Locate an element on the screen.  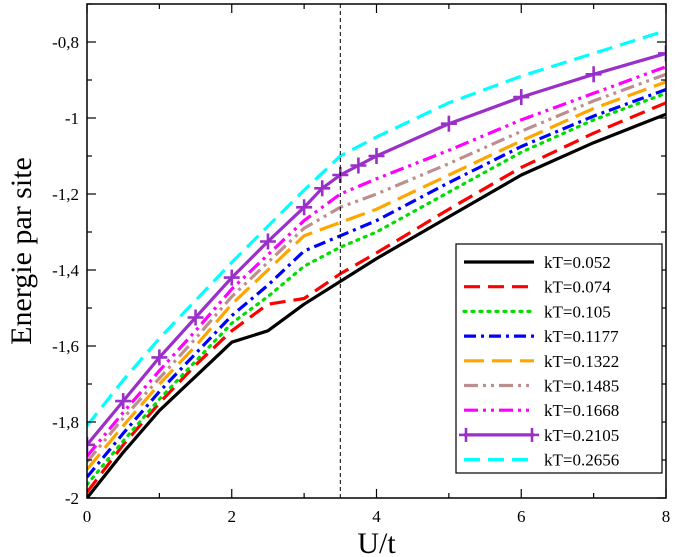
legend-label: kT=0.1177 is located at coordinates (581, 336).